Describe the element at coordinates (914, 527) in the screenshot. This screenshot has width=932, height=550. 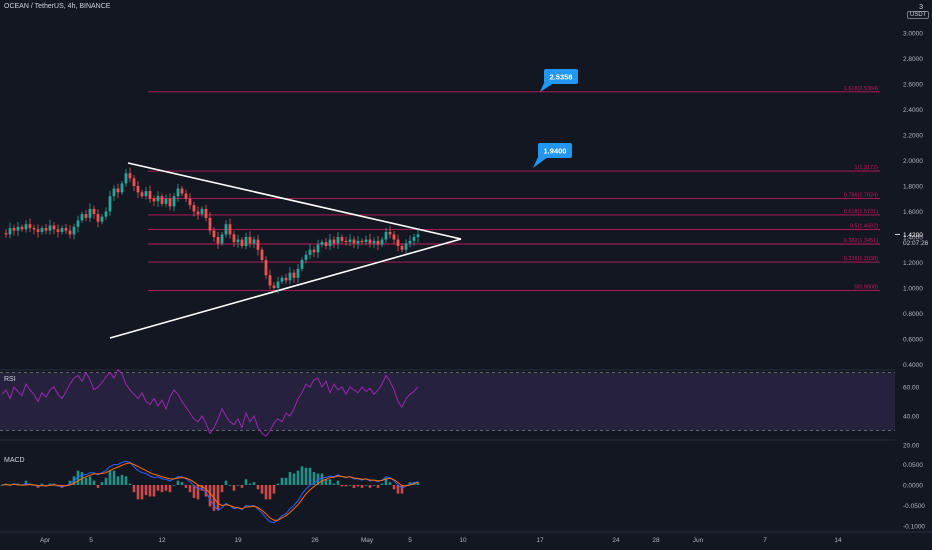
I see `macd-tick-label: -0.1000` at that location.